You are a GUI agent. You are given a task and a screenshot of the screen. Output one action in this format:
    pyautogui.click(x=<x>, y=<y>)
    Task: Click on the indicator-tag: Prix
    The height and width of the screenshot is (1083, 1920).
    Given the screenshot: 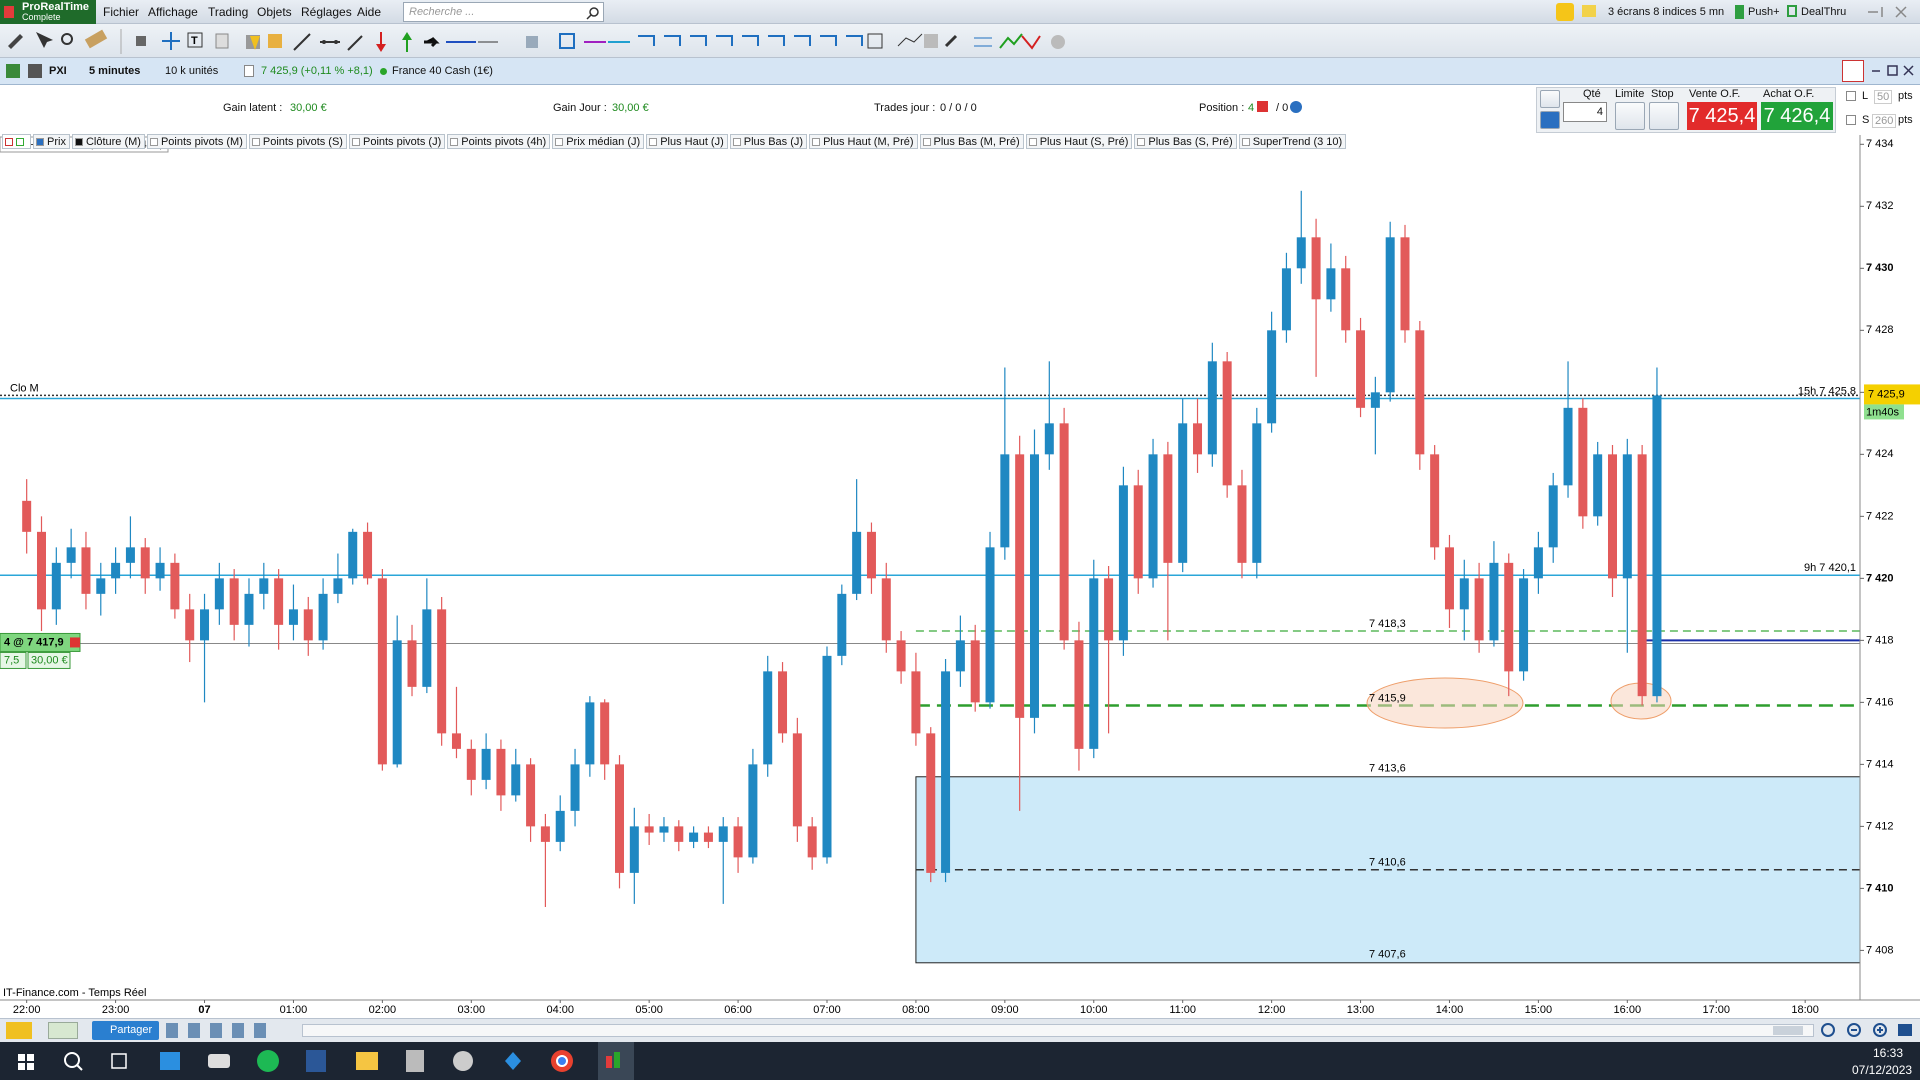 What is the action you would take?
    pyautogui.click(x=51, y=141)
    